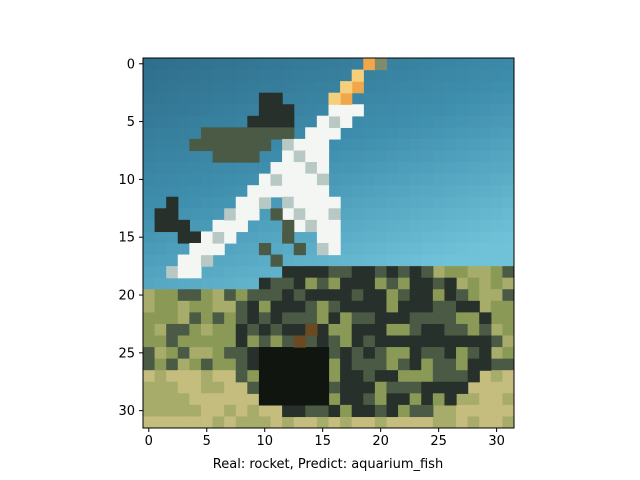 The height and width of the screenshot is (480, 640). I want to click on y-tick-label: 15, so click(126, 238).